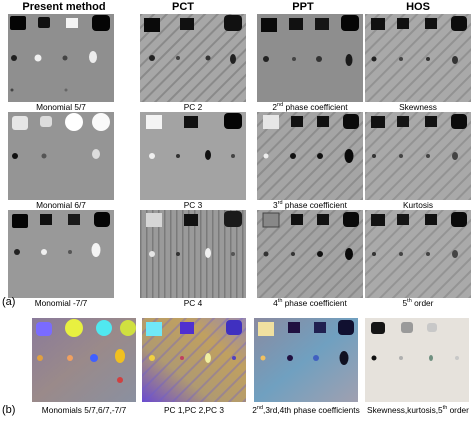  I want to click on column-header-present-method: Present method, so click(64, 7).